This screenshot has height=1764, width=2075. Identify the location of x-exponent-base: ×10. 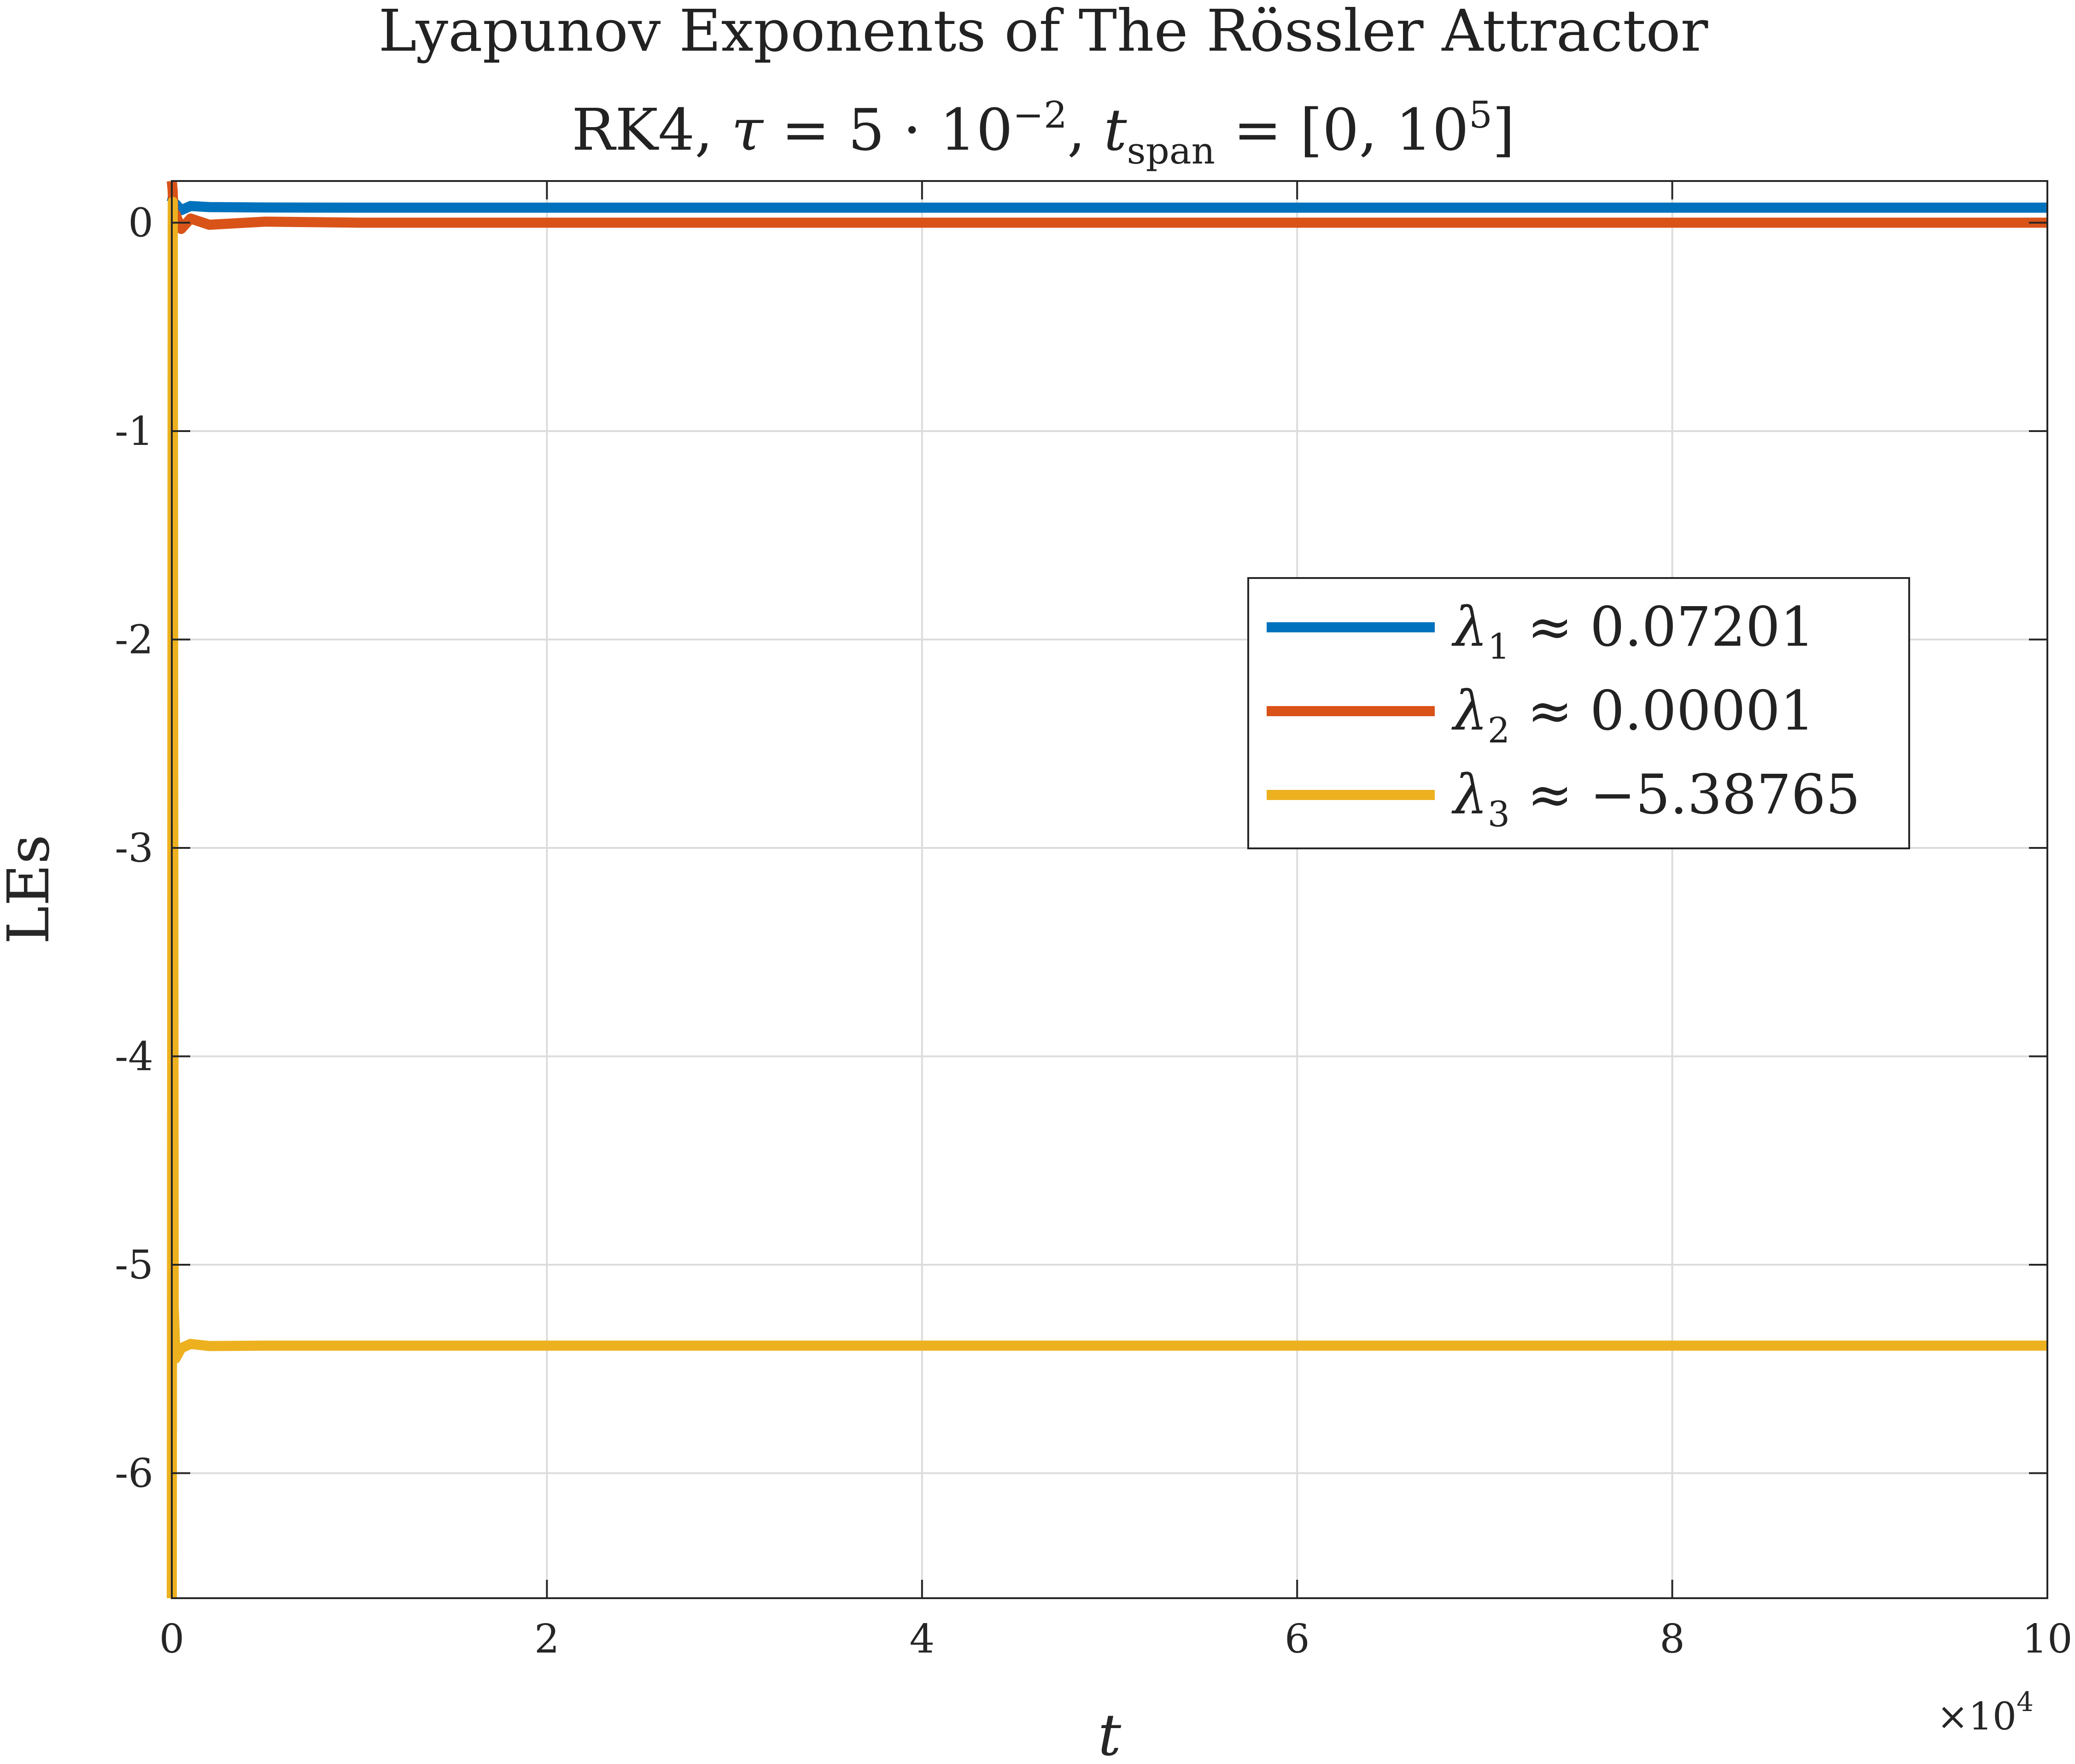
(1977, 1717).